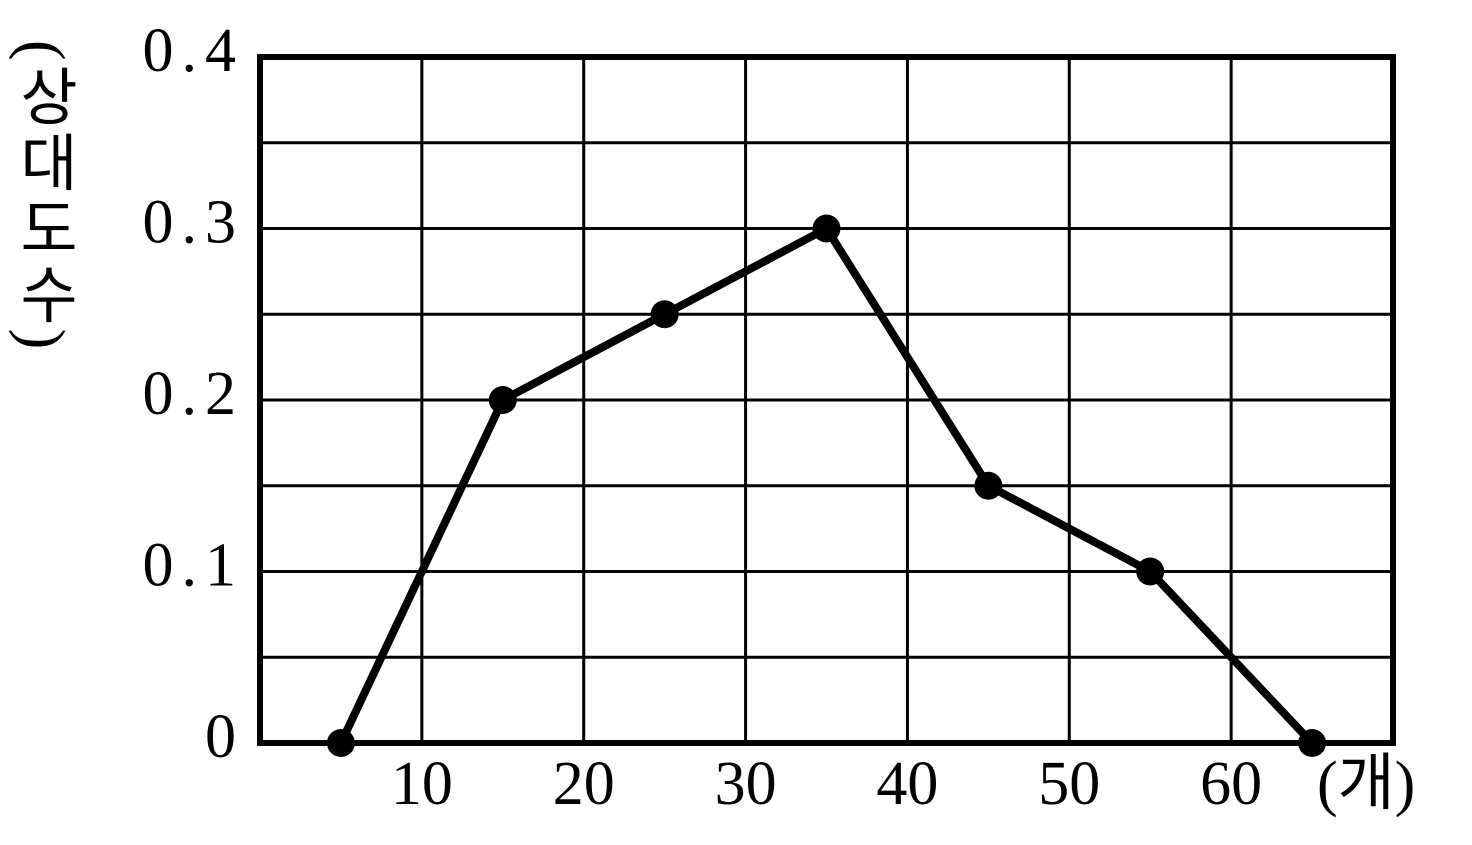 This screenshot has height=845, width=1472. I want to click on x-tick-label: 40, so click(907, 784).